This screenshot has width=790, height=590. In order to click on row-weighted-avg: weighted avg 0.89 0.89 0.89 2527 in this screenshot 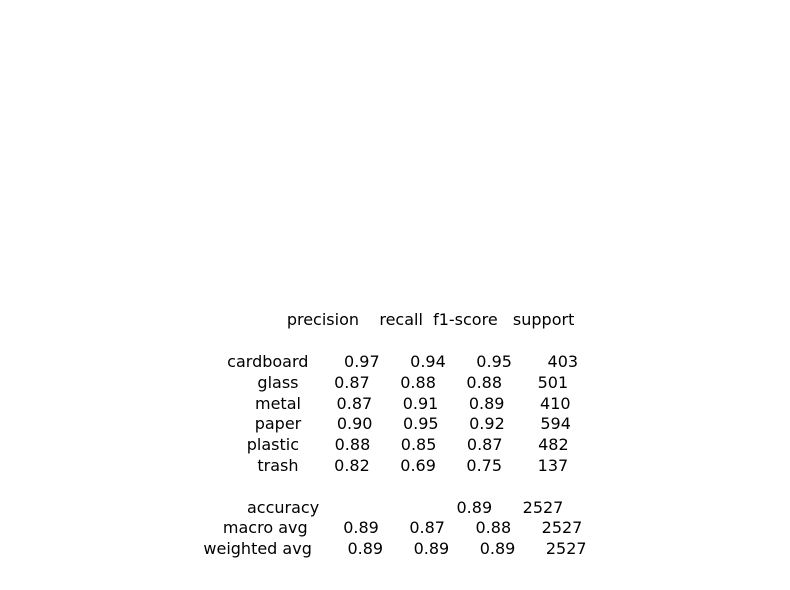, I will do `click(395, 548)`.